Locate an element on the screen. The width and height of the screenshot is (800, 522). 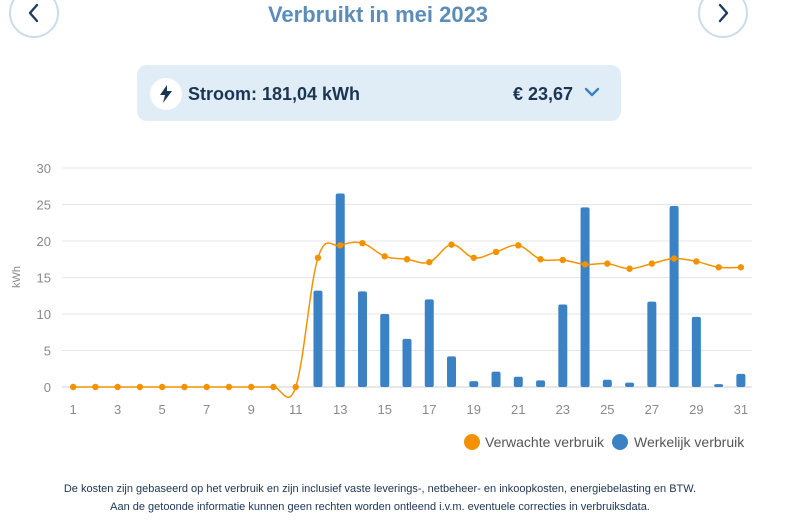
y-tick-label: 0 is located at coordinates (47, 387).